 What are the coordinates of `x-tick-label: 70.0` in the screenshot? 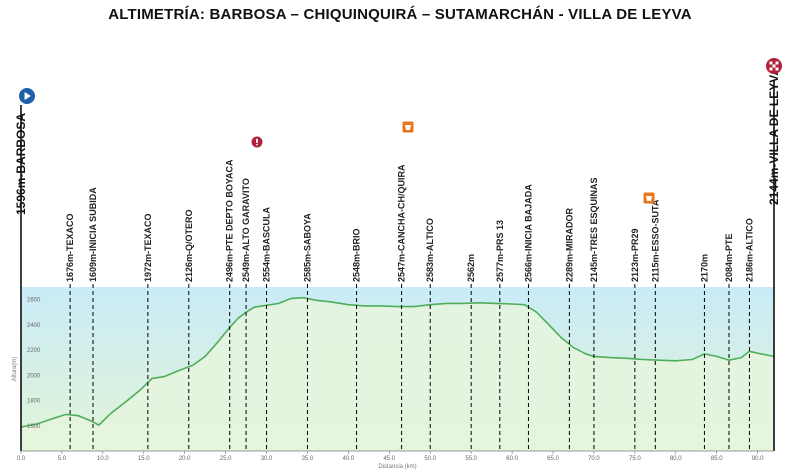 It's located at (594, 459).